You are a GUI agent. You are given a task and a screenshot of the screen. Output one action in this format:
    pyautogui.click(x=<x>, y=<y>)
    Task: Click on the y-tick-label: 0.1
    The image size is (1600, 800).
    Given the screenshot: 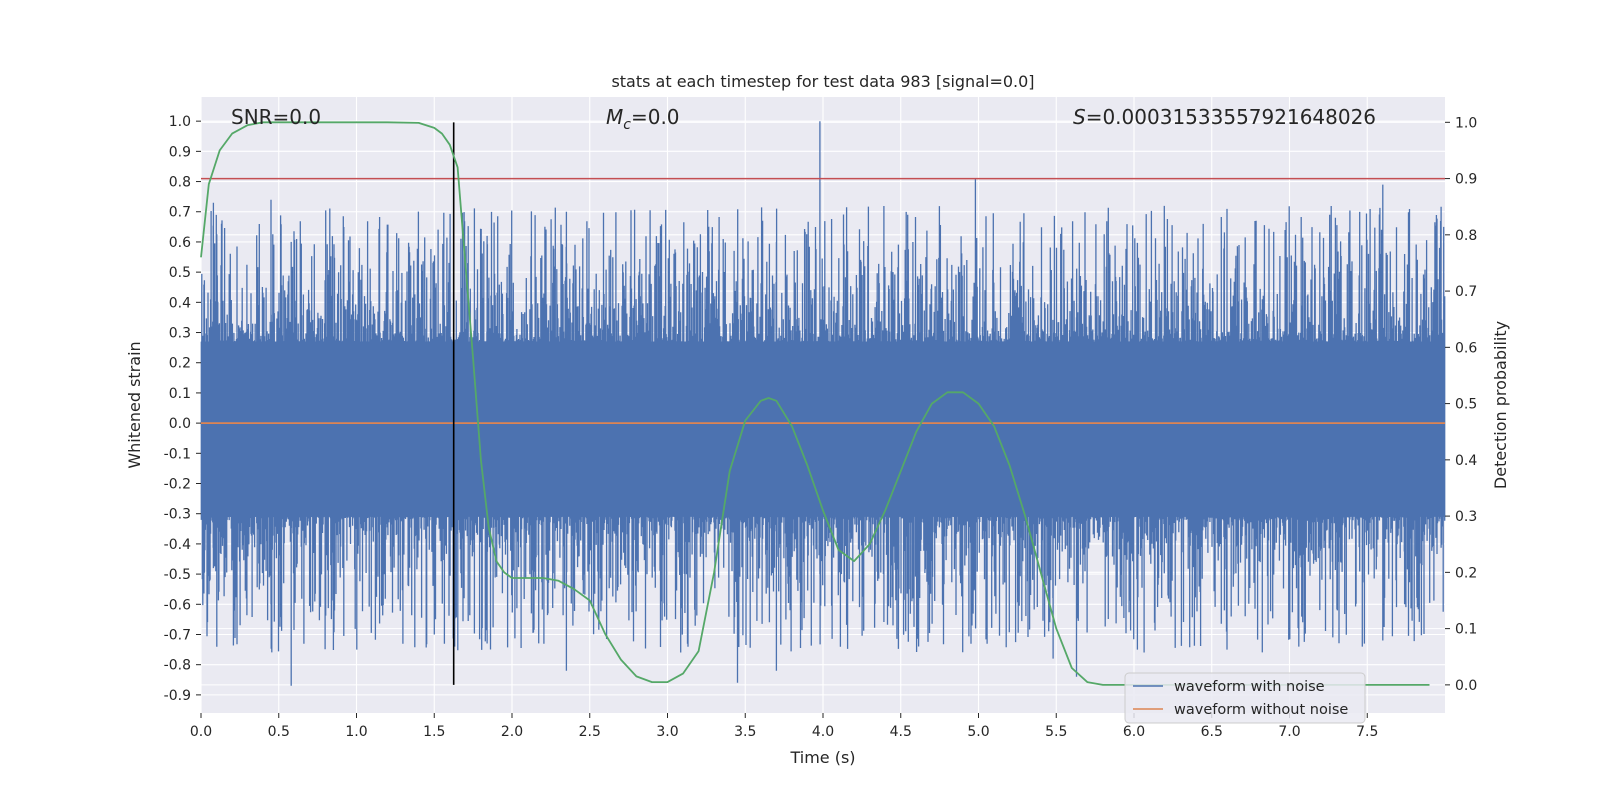 What is the action you would take?
    pyautogui.click(x=180, y=394)
    